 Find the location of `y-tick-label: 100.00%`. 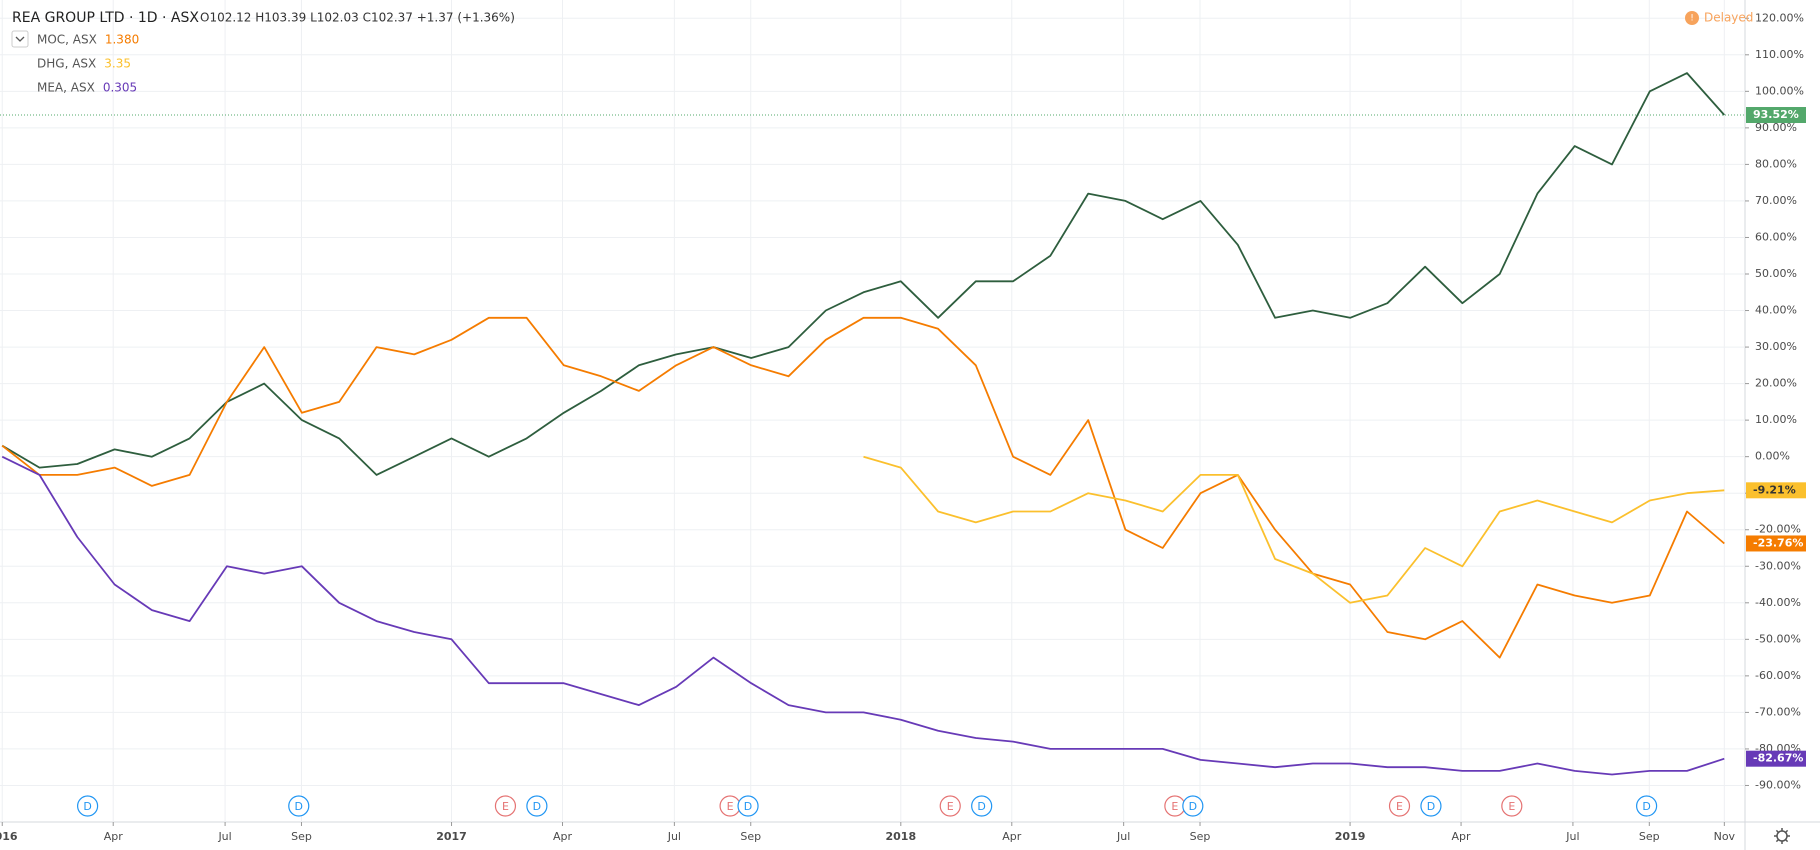

y-tick-label: 100.00% is located at coordinates (1779, 90).